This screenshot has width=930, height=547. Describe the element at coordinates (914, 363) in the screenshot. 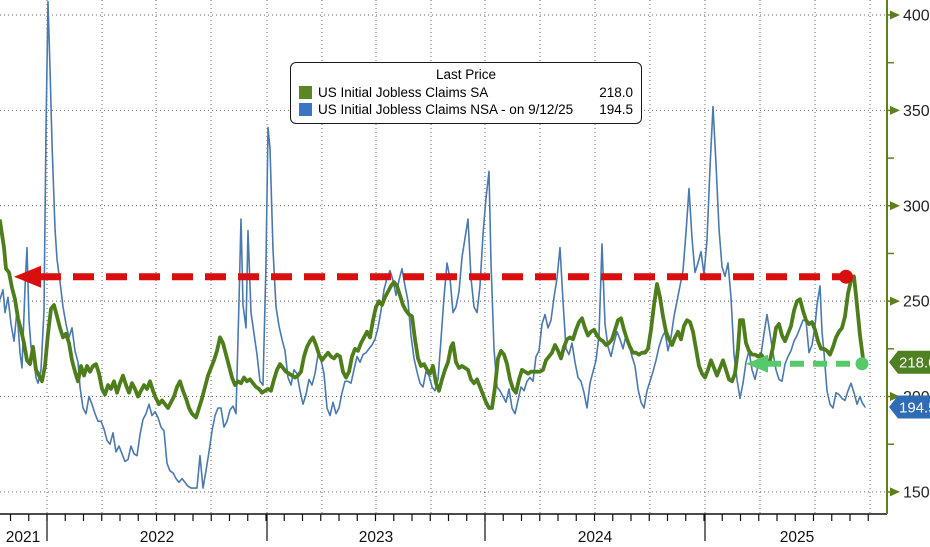

I see `price-badge-value: 218.0` at that location.